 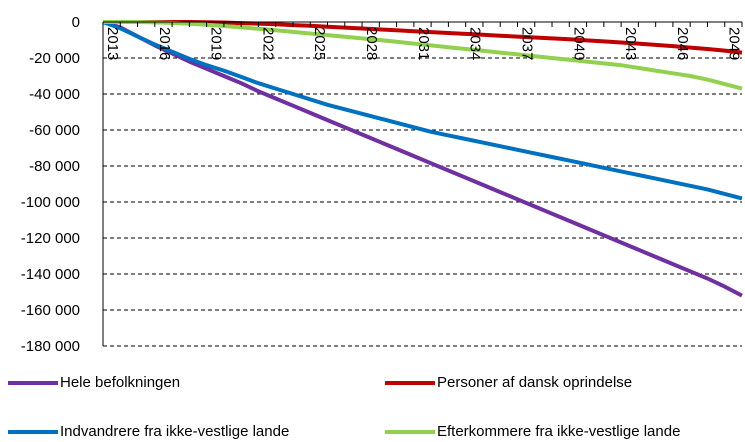 What do you see at coordinates (630, 43) in the screenshot?
I see `x-tick-label: 2043` at bounding box center [630, 43].